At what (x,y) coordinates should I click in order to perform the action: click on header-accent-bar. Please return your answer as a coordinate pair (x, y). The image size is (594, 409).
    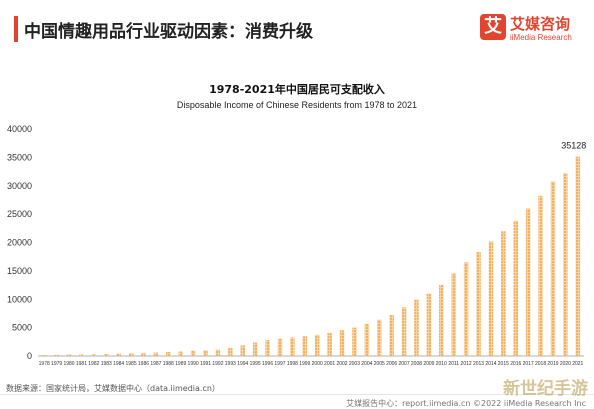
    Looking at the image, I should click on (16, 29).